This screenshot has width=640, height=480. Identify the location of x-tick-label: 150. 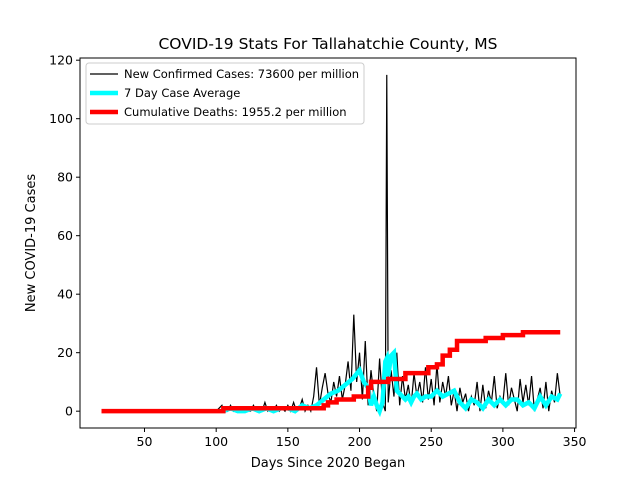
(288, 441).